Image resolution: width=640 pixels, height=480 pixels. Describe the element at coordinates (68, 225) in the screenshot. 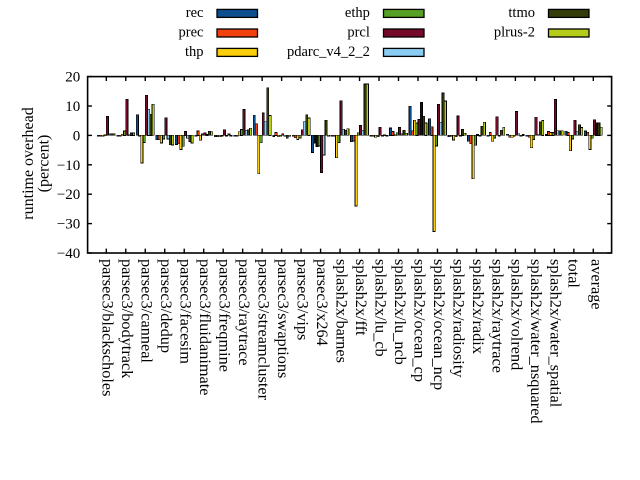

I see `svg-text: −30` at that location.